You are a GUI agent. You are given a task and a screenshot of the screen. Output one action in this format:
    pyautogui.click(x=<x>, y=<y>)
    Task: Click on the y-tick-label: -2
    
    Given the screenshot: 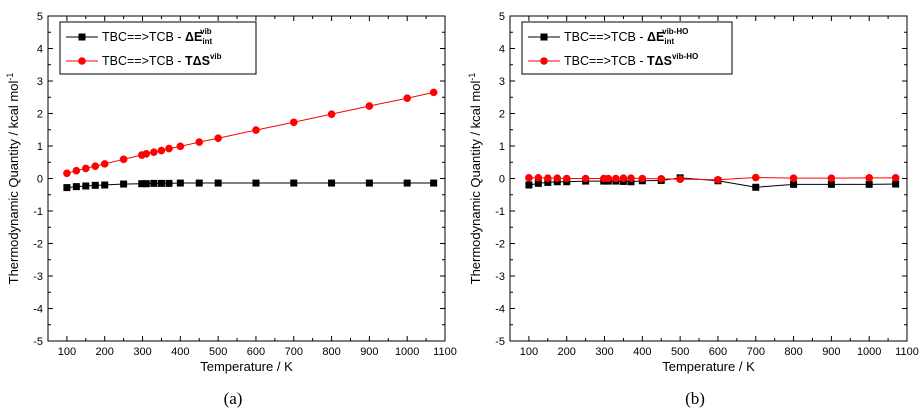 What is the action you would take?
    pyautogui.click(x=500, y=245)
    